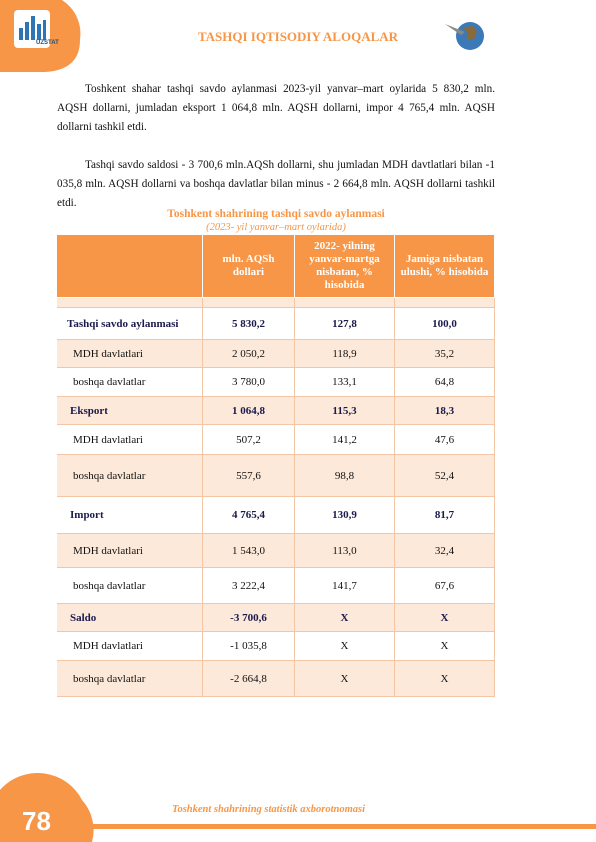  Describe the element at coordinates (249, 586) in the screenshot. I see `table-cell: 3 222,4` at that location.